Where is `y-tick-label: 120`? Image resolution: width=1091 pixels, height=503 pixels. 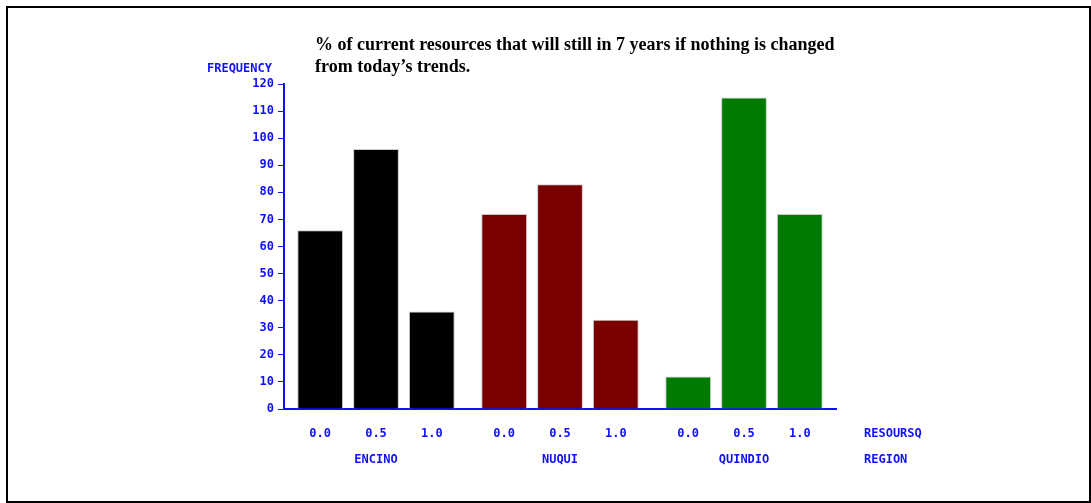 y-tick-label: 120 is located at coordinates (263, 83).